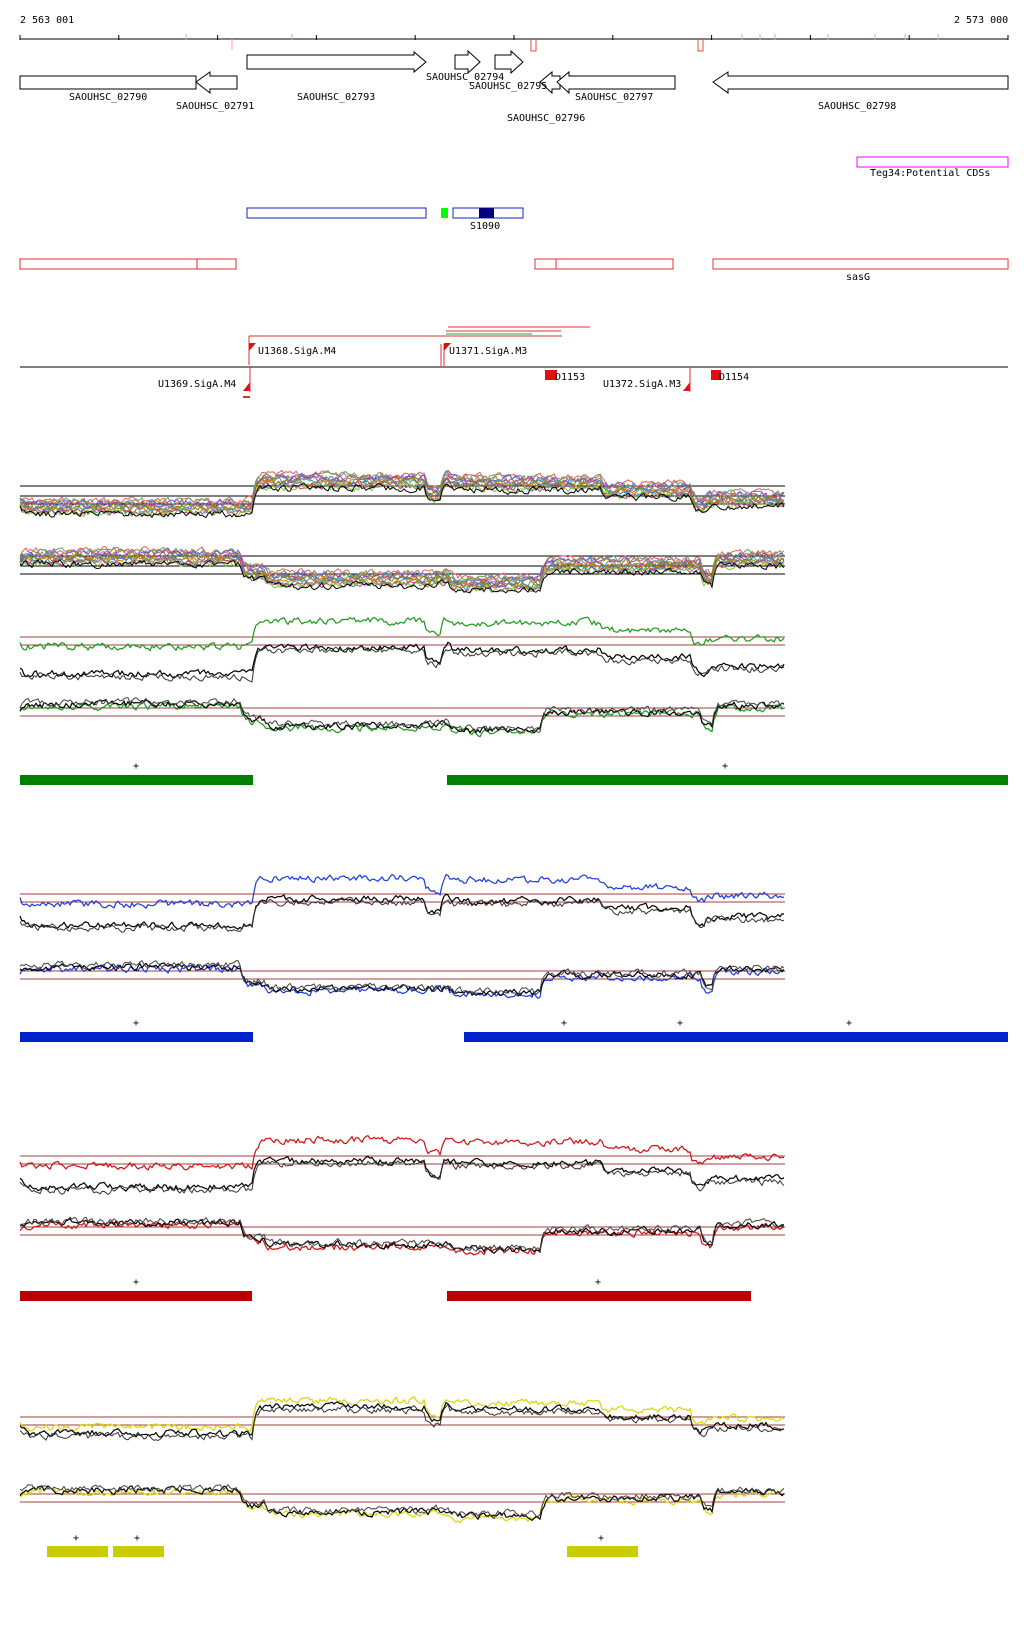 The height and width of the screenshot is (1640, 1024). What do you see at coordinates (614, 97) in the screenshot?
I see `gene-label: SAOUHSC_02797` at bounding box center [614, 97].